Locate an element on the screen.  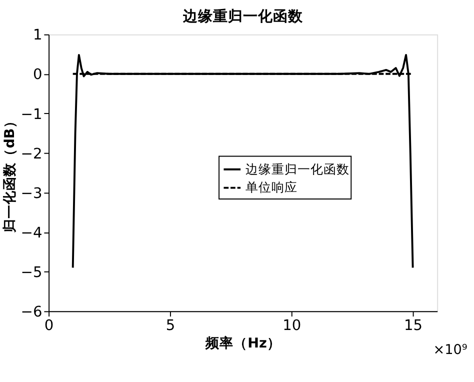
y-tick-label: 1 is located at coordinates (37, 35).